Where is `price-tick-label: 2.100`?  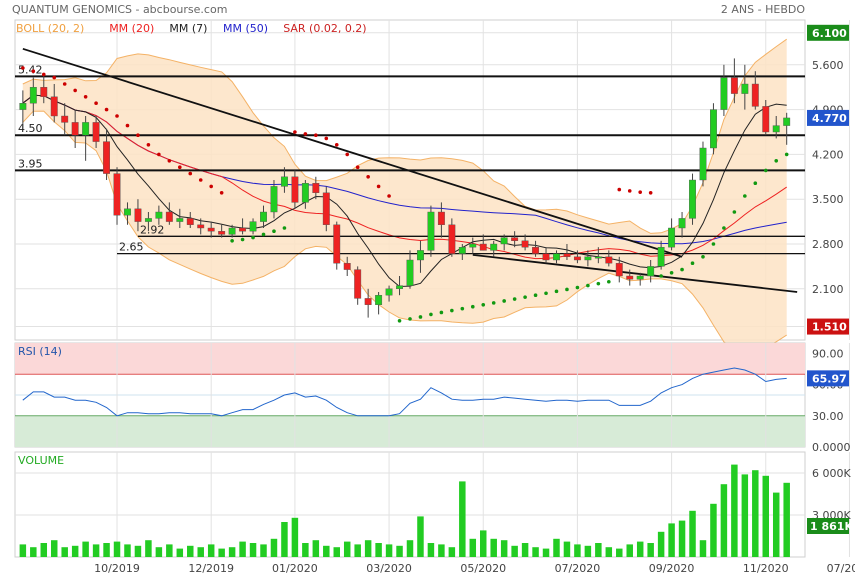
price-tick-label: 2.100 is located at coordinates (828, 289).